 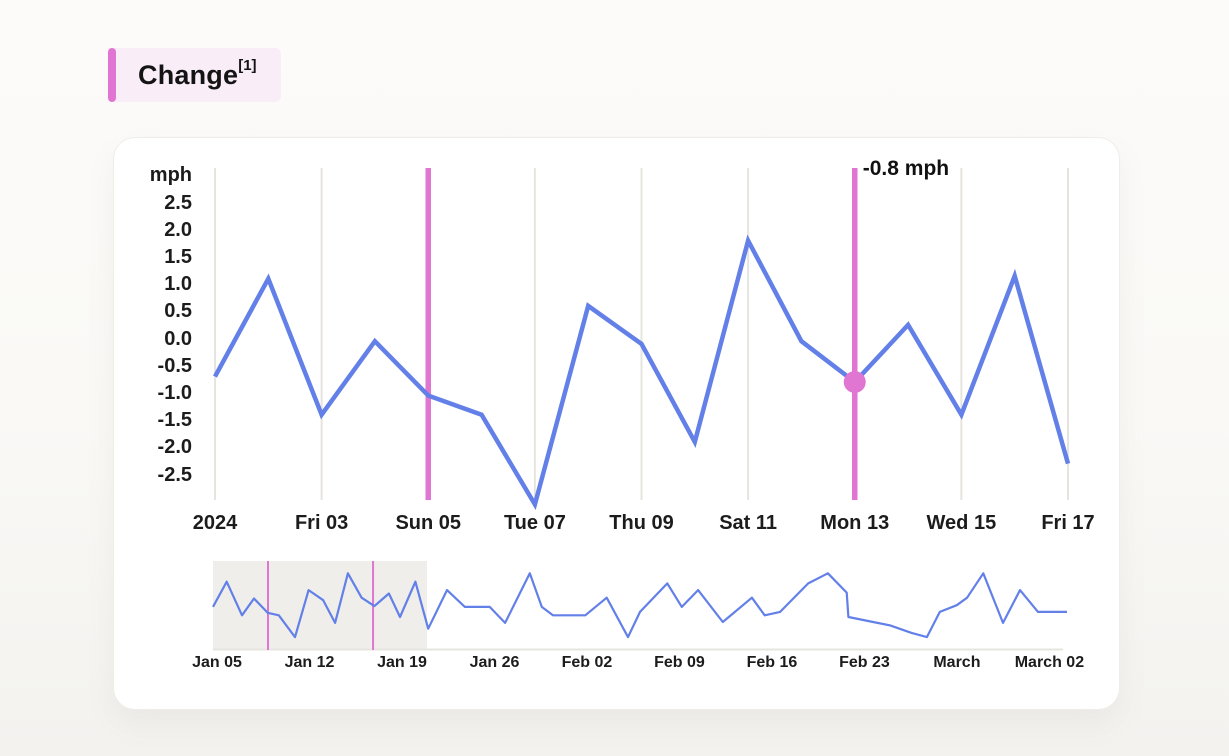 What do you see at coordinates (174, 420) in the screenshot?
I see `y-tick-label: -1.5` at bounding box center [174, 420].